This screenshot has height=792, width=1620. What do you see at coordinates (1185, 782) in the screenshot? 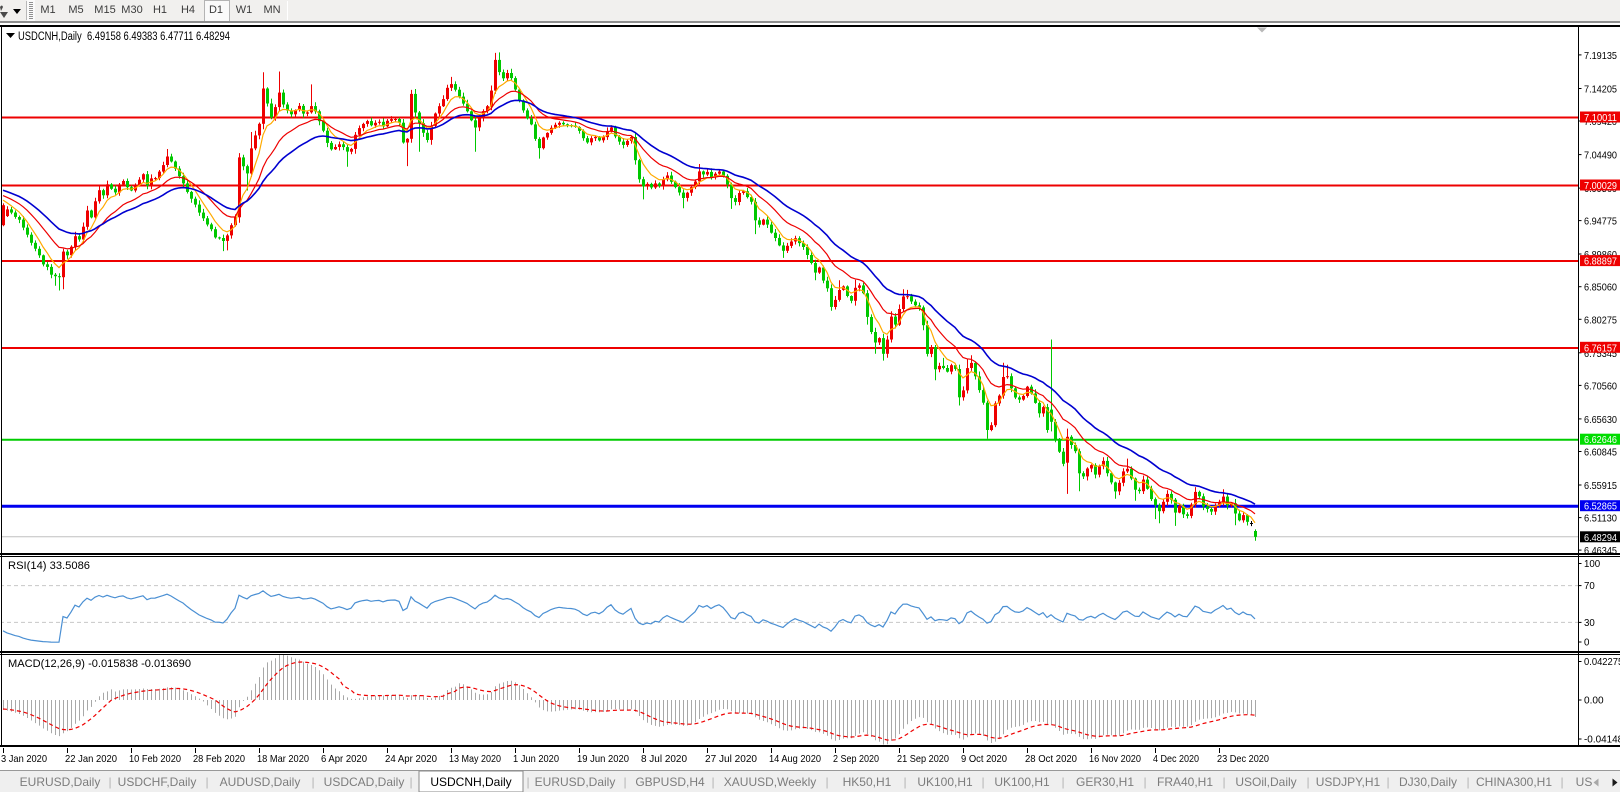
I see `svg-text: FRA40,H1` at bounding box center [1185, 782].